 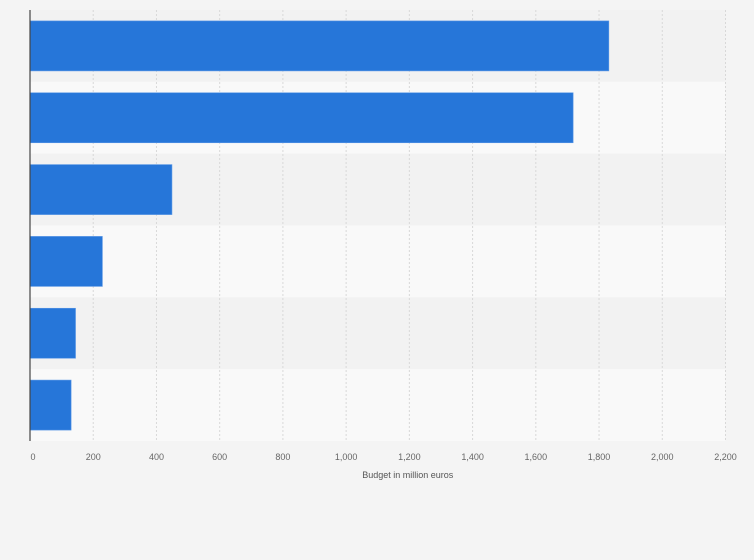 What do you see at coordinates (409, 457) in the screenshot?
I see `x-tick-label: 1,200` at bounding box center [409, 457].